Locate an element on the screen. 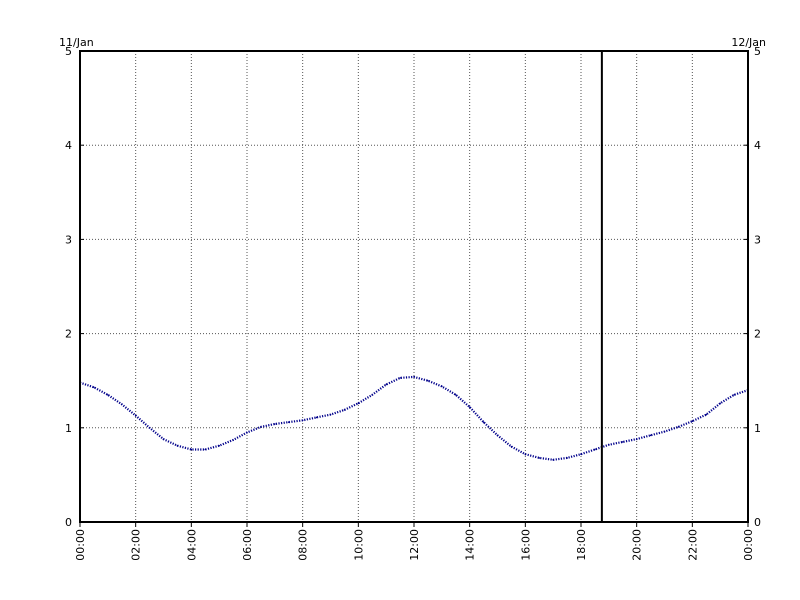 This screenshot has height=600, width=800. x-tick-label: 06:00 is located at coordinates (247, 545).